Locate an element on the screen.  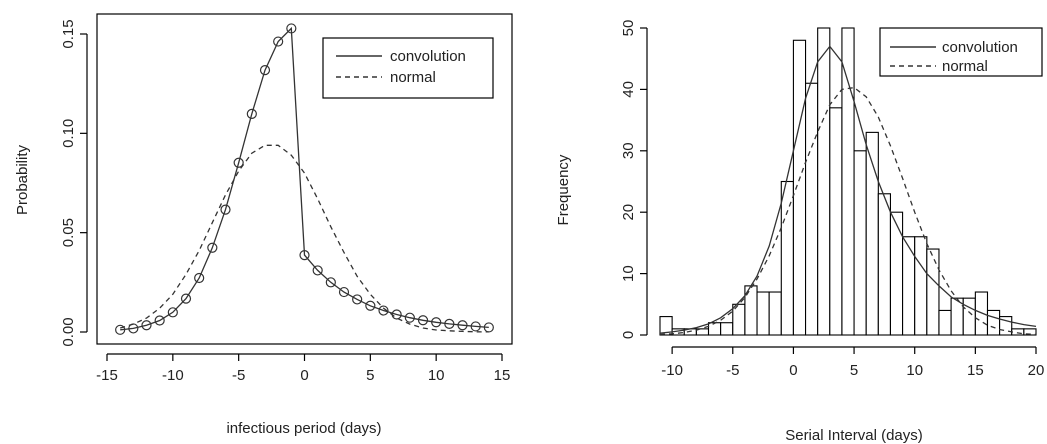
y-tick-label: 0.10 is located at coordinates (68, 133).